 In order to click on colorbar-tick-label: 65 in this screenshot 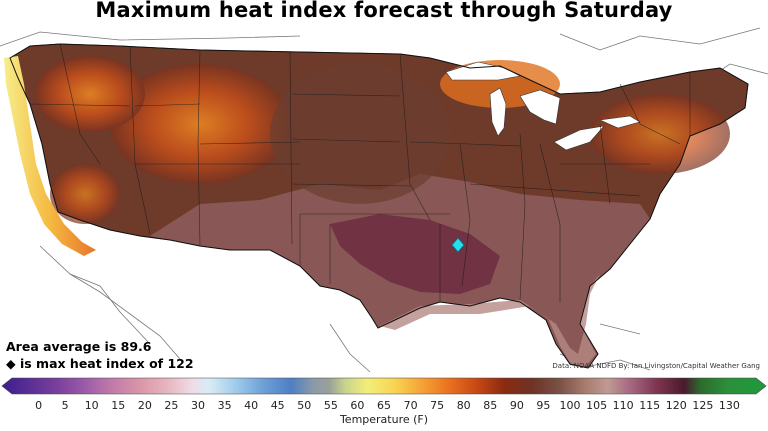, I will do `click(384, 405)`.